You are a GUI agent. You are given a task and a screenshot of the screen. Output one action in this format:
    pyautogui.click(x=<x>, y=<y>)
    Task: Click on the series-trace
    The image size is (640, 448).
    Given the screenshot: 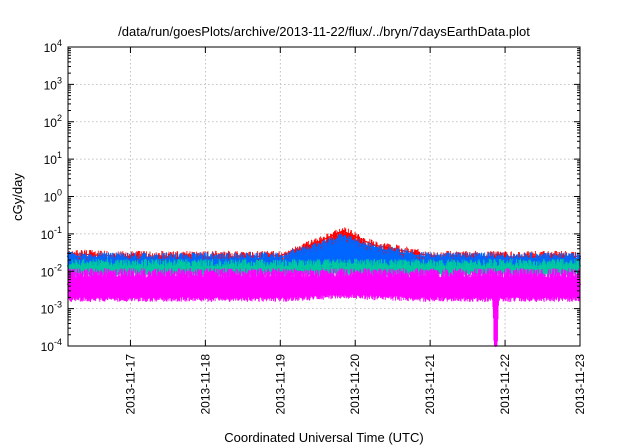 What is the action you would take?
    pyautogui.click(x=324, y=307)
    